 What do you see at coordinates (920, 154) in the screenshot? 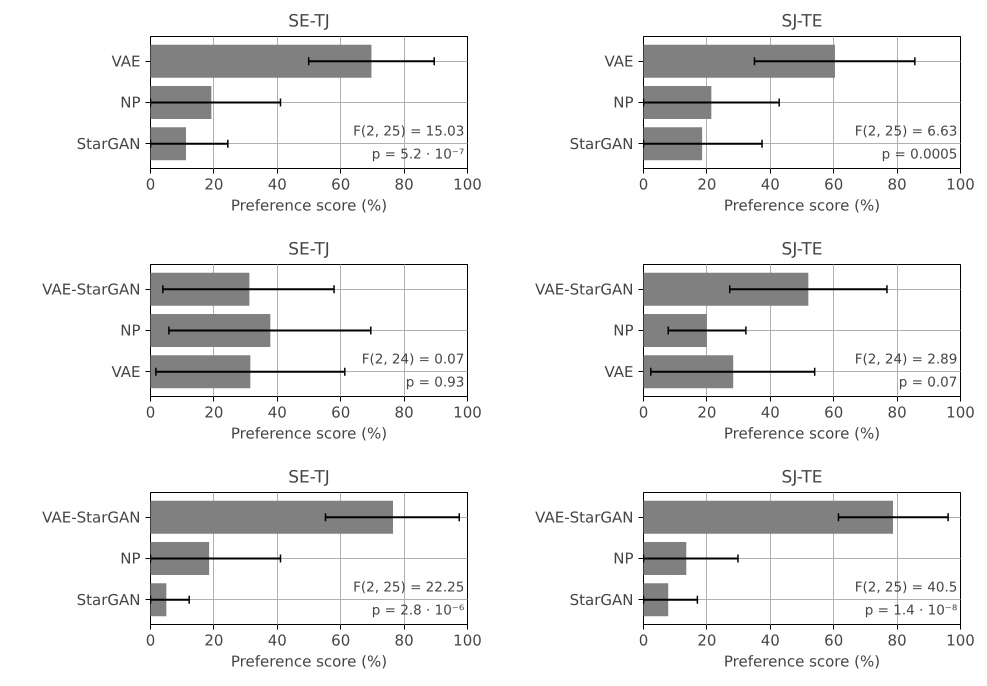
I see `annotation: p = 0.0005` at bounding box center [920, 154].